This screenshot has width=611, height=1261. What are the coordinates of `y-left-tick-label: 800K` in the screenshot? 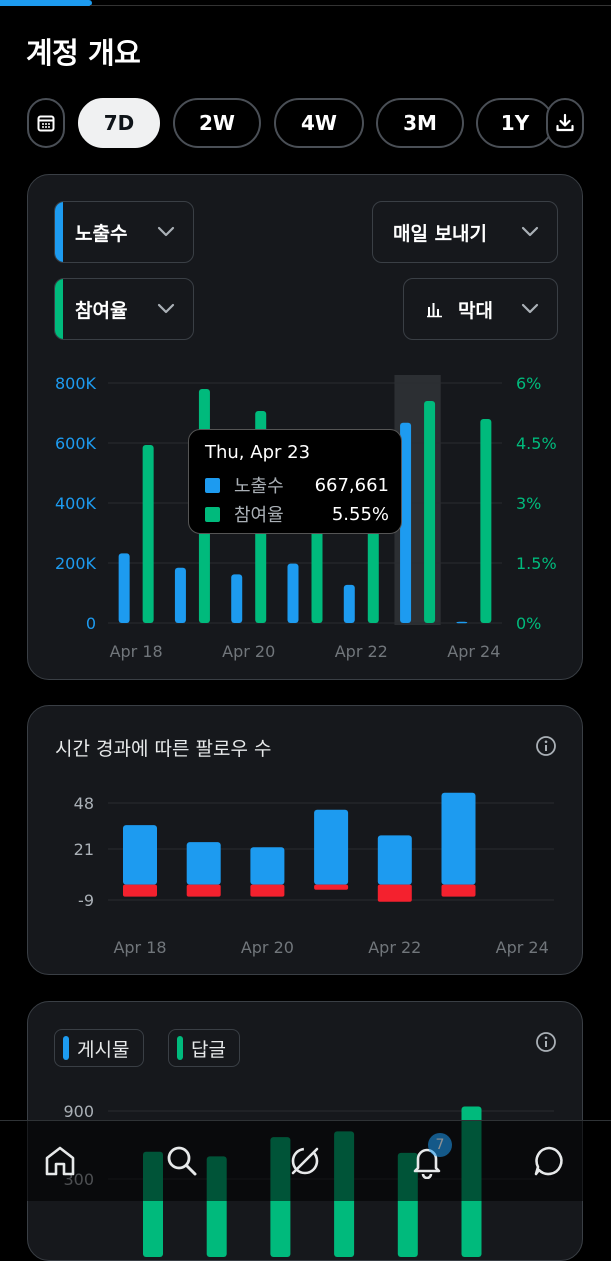 It's located at (76, 383).